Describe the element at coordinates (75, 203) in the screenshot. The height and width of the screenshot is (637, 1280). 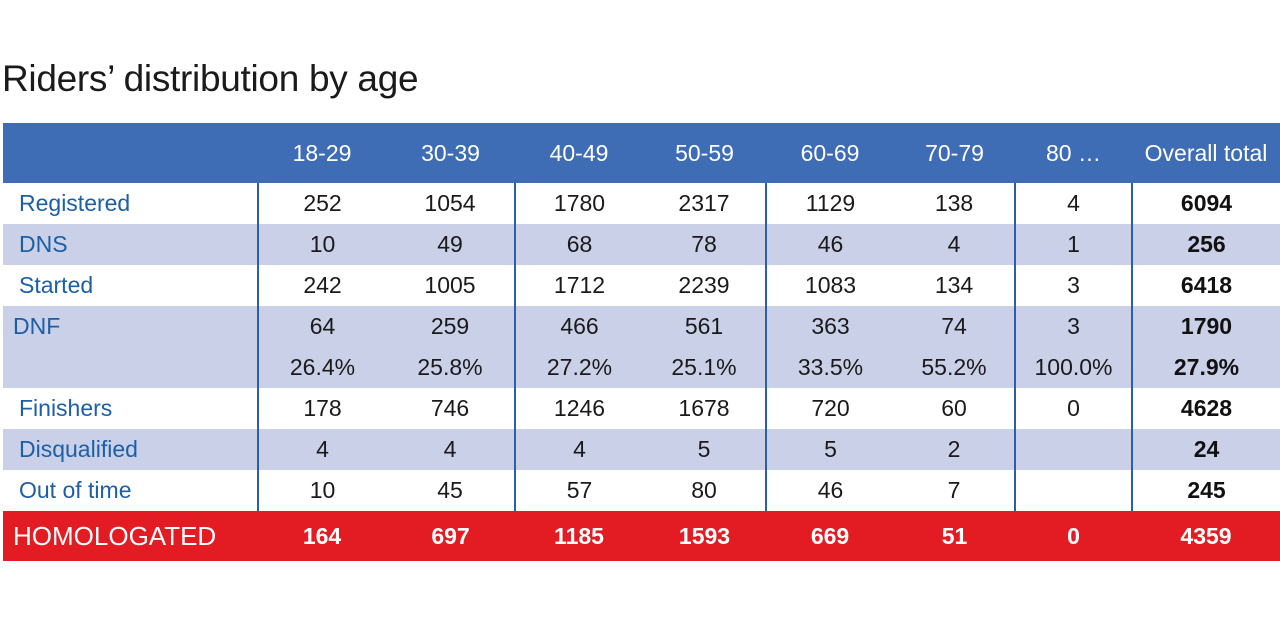
I see `row-label: Registered` at that location.